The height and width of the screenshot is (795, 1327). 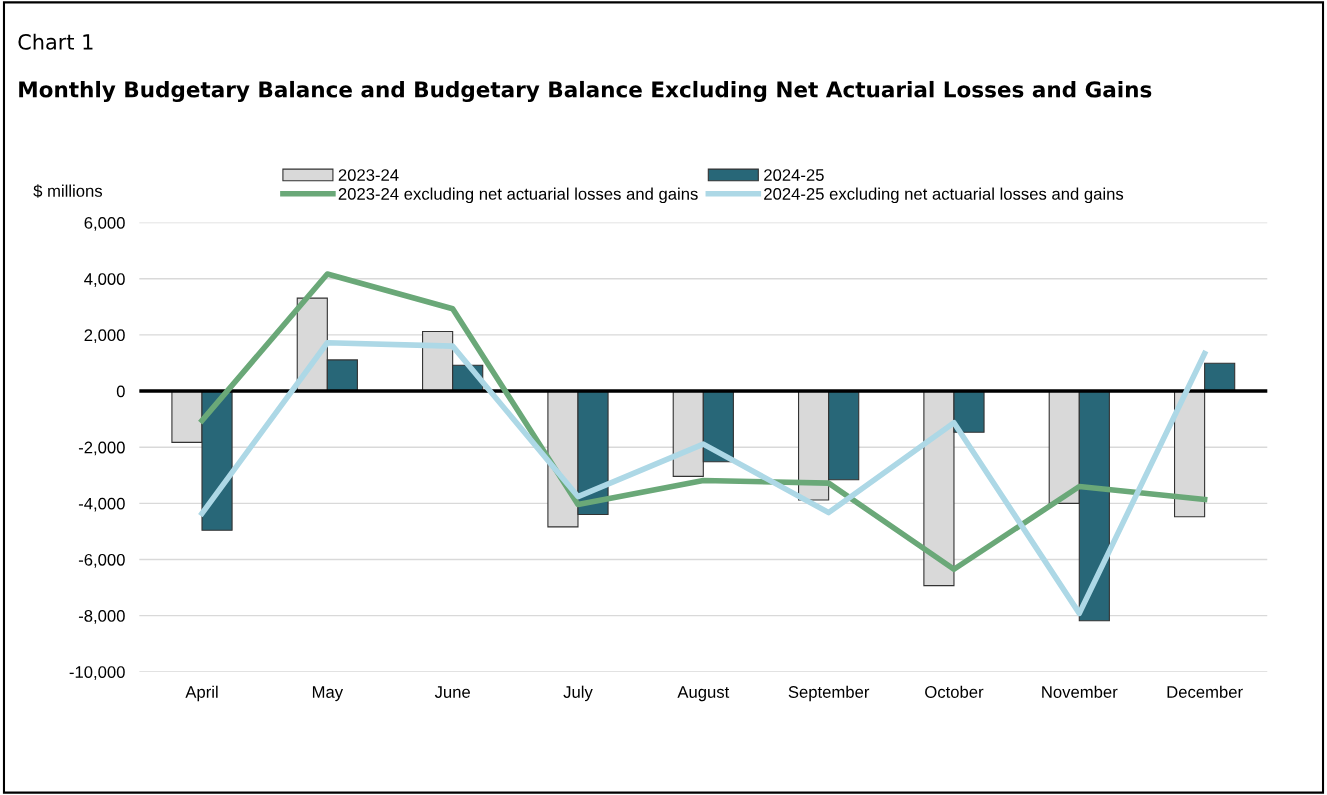 What do you see at coordinates (518, 195) in the screenshot?
I see `legend-label: 2023-24 excluding net actuarial losses and gains` at bounding box center [518, 195].